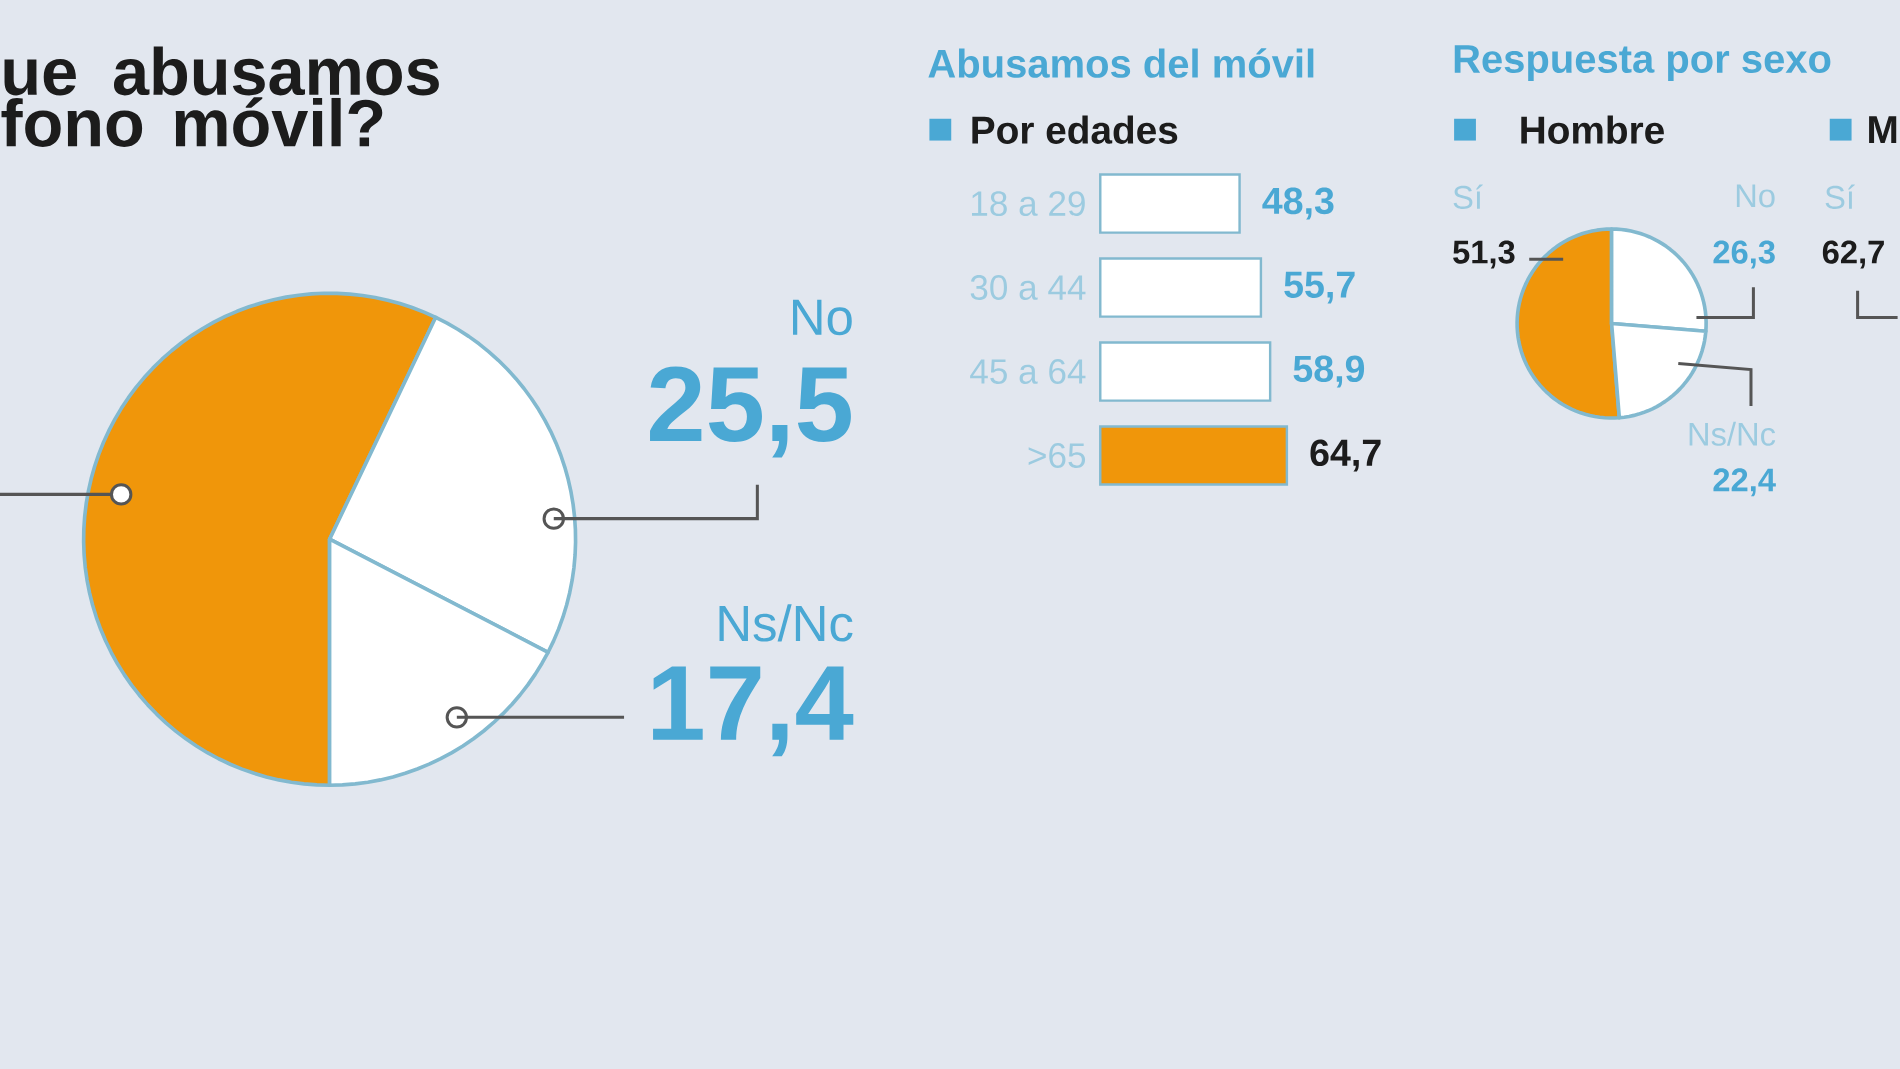 Image resolution: width=1900 pixels, height=1069 pixels. What do you see at coordinates (753, 711) in the screenshot?
I see `data-label: 17,4` at bounding box center [753, 711].